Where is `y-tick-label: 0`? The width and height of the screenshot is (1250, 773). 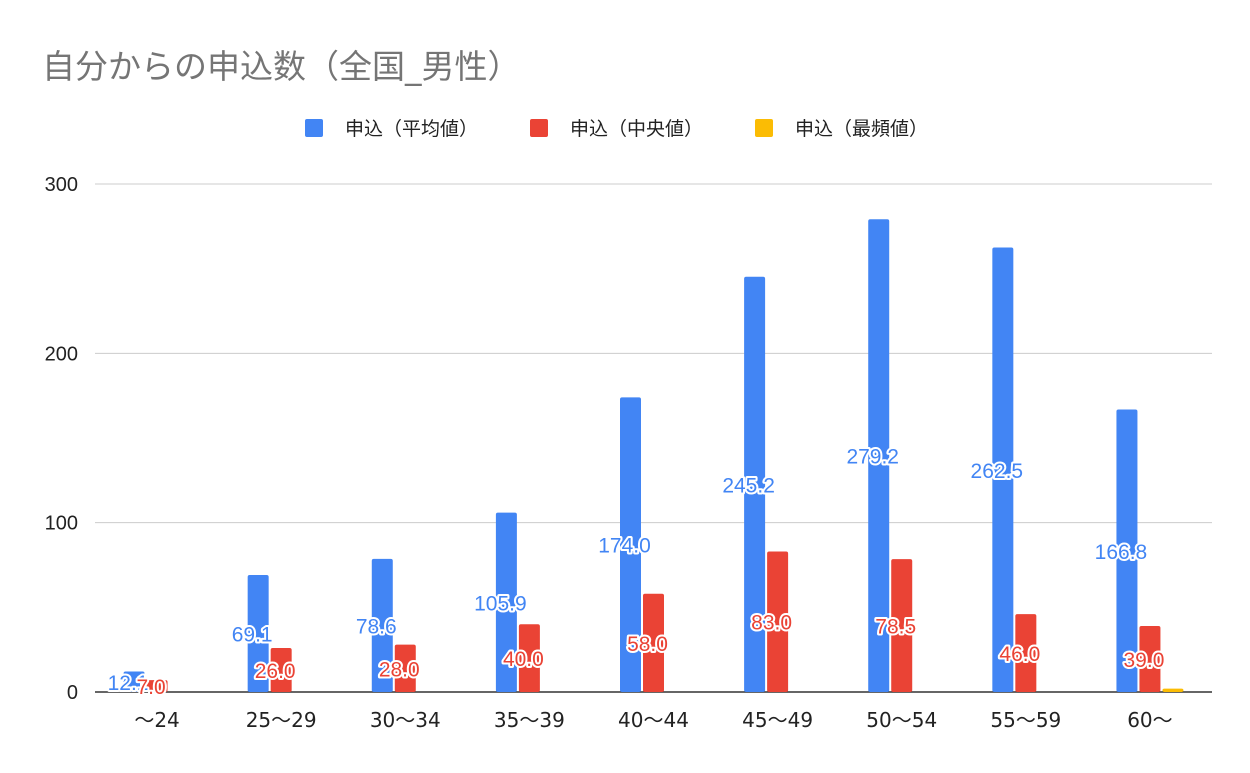
y-tick-label: 0 is located at coordinates (72, 693).